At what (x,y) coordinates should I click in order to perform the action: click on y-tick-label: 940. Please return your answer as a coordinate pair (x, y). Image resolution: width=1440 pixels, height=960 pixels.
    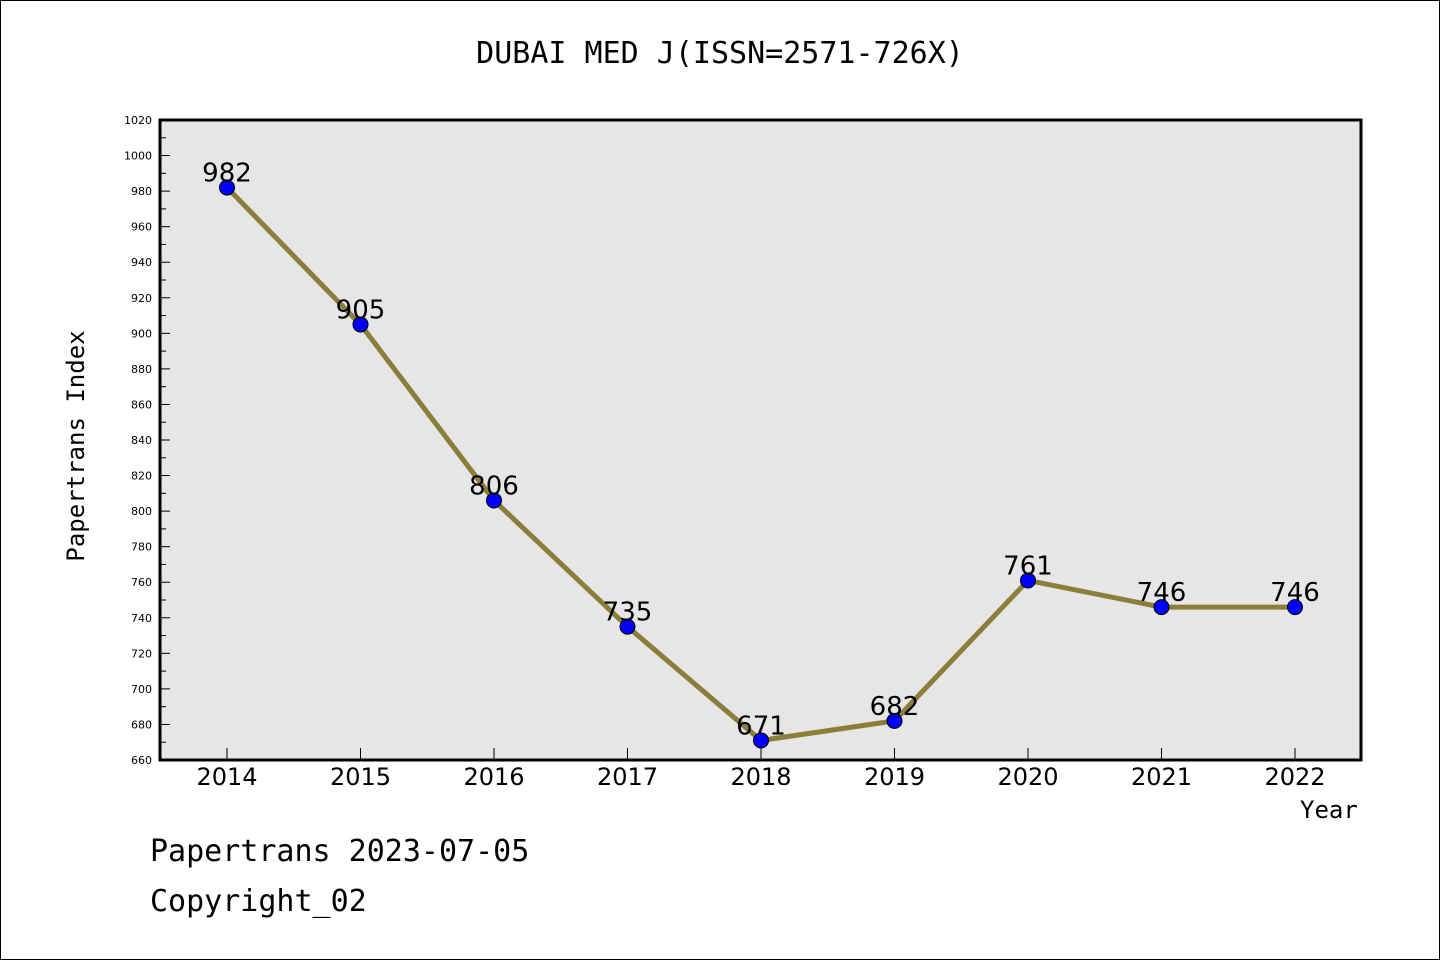
    Looking at the image, I should click on (141, 262).